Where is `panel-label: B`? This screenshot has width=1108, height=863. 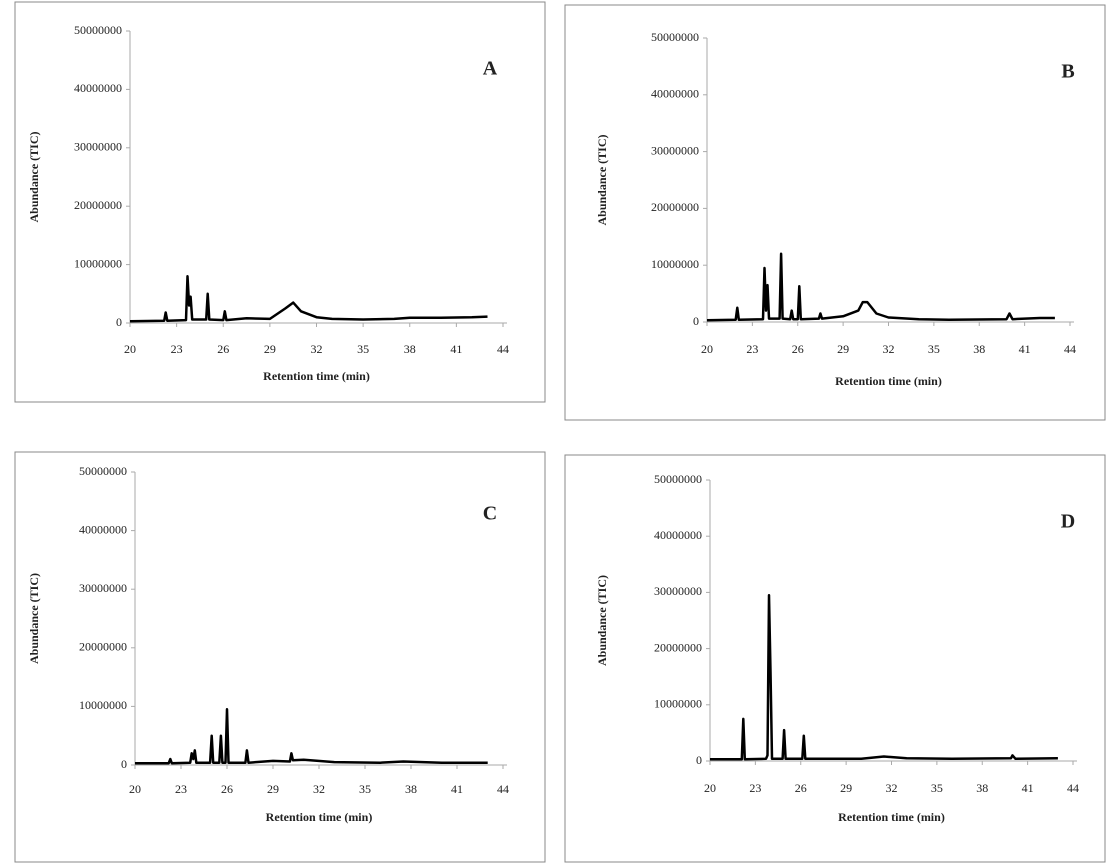
panel-label: B is located at coordinates (1067, 72).